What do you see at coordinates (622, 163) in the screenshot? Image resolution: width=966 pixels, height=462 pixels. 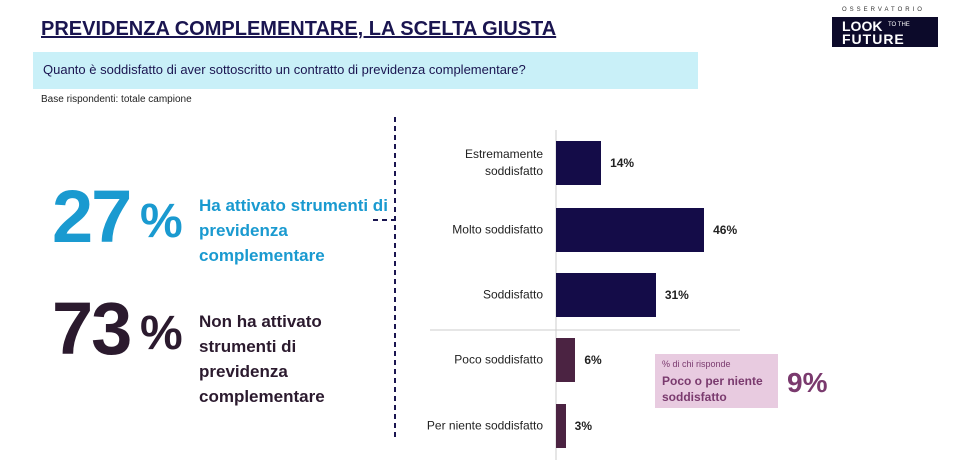 I see `value-label: 14%` at bounding box center [622, 163].